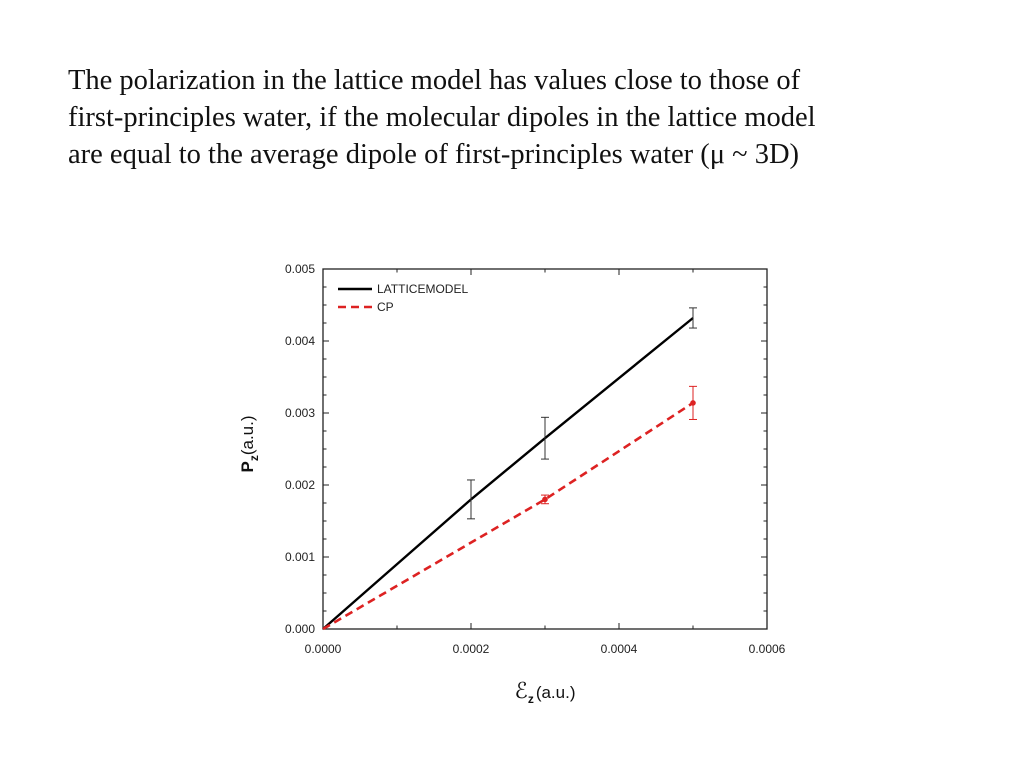 The height and width of the screenshot is (768, 1024). Describe the element at coordinates (767, 649) in the screenshot. I see `x-tick-label: 0.0006` at that location.